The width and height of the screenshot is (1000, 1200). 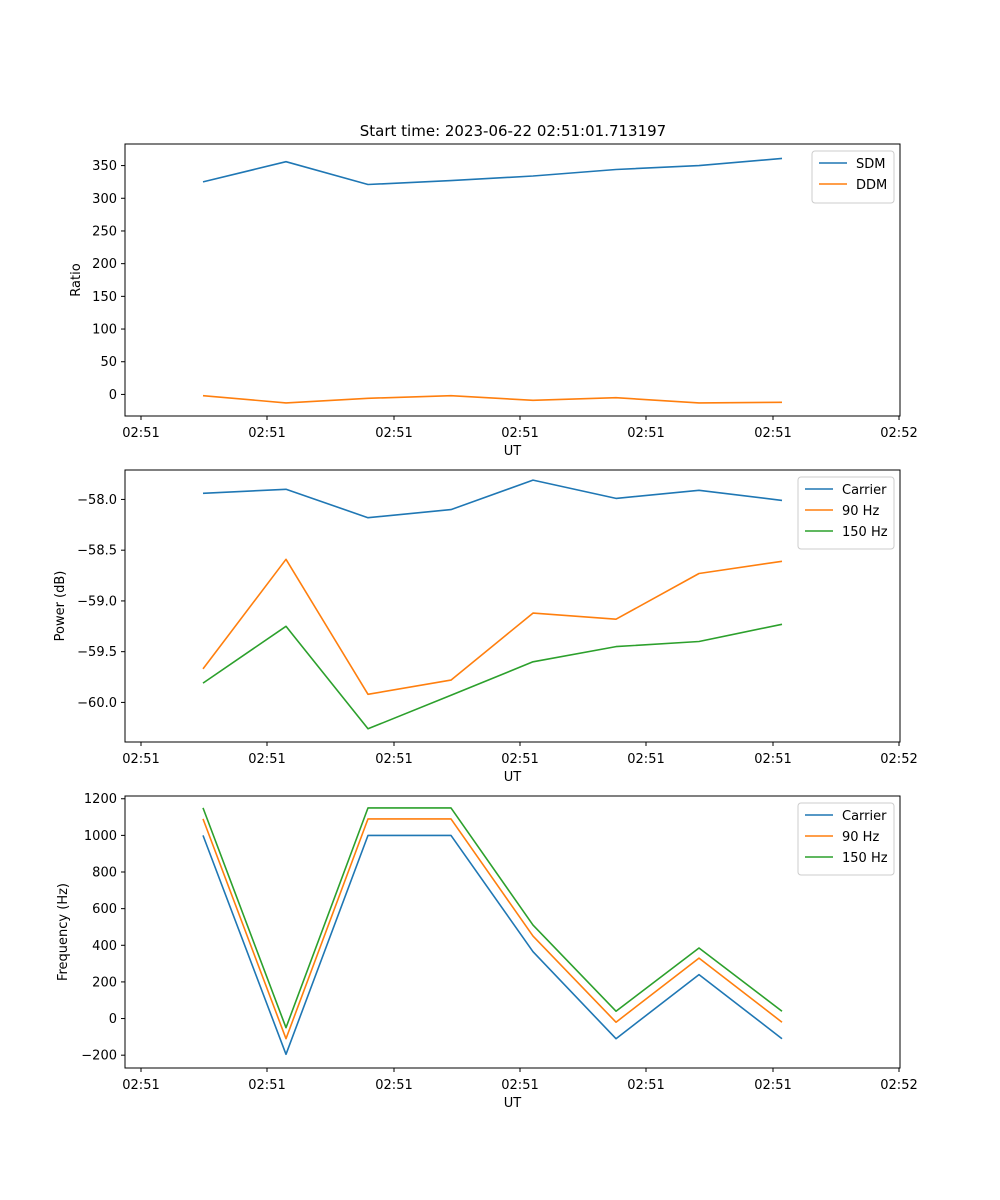 What do you see at coordinates (104, 166) in the screenshot?
I see `y-tick-label: 350` at bounding box center [104, 166].